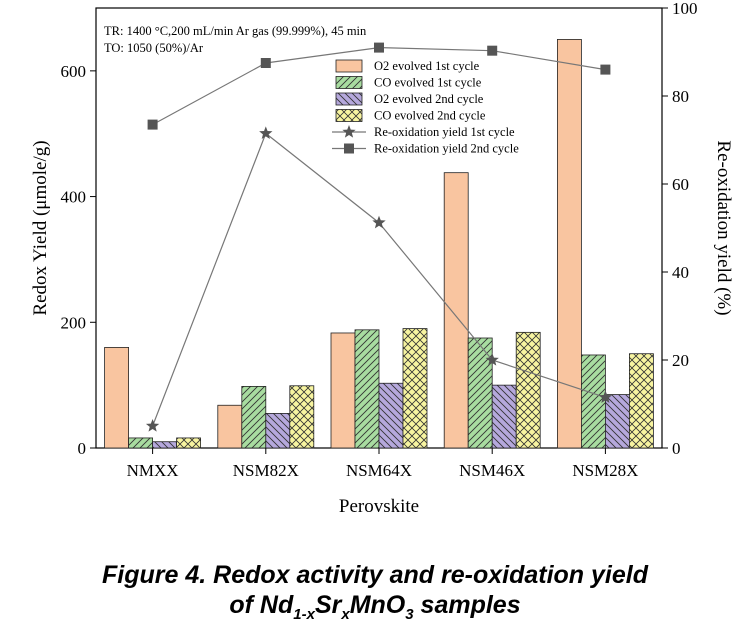 The height and width of the screenshot is (630, 750). I want to click on x-tick-label-nsm82x: NSM82X, so click(266, 470).